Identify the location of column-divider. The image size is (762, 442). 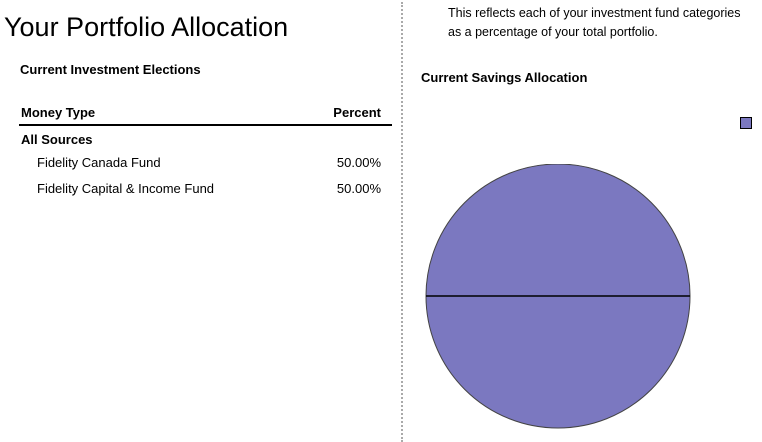
(402, 222).